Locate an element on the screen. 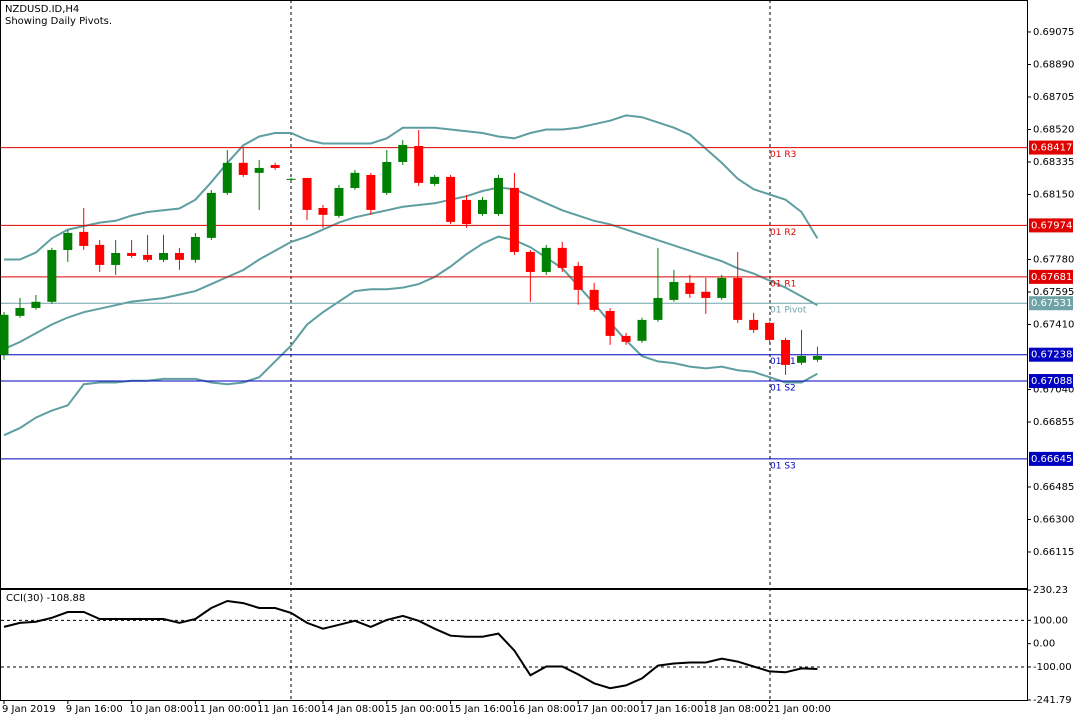 This screenshot has height=720, width=1080. y-tick-label: 0.66855 is located at coordinates (1053, 422).